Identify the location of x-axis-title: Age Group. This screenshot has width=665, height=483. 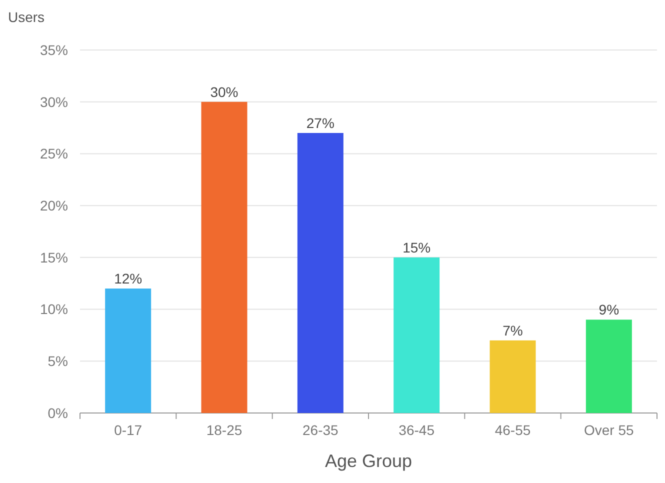
(368, 461).